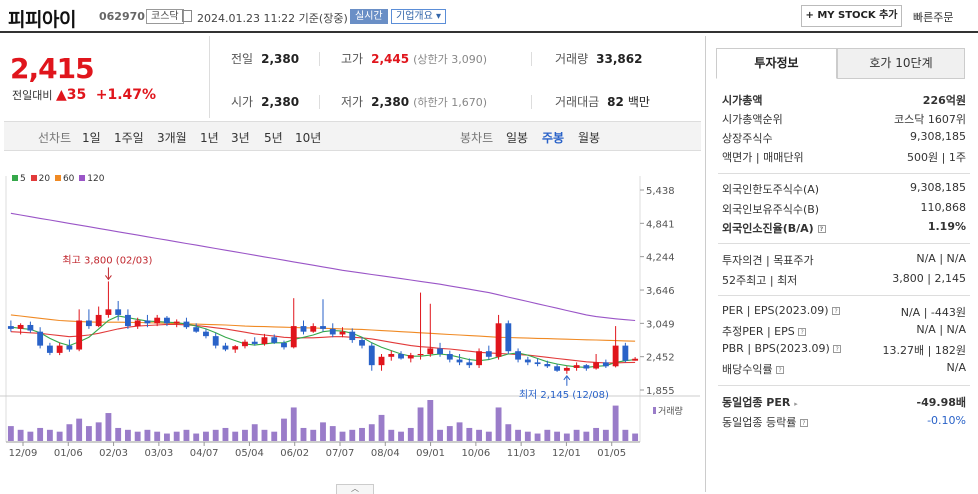  What do you see at coordinates (844, 330) in the screenshot?
I see `est-per-eps-row: 추정PER | EPS ? N/A | N/A` at bounding box center [844, 330].